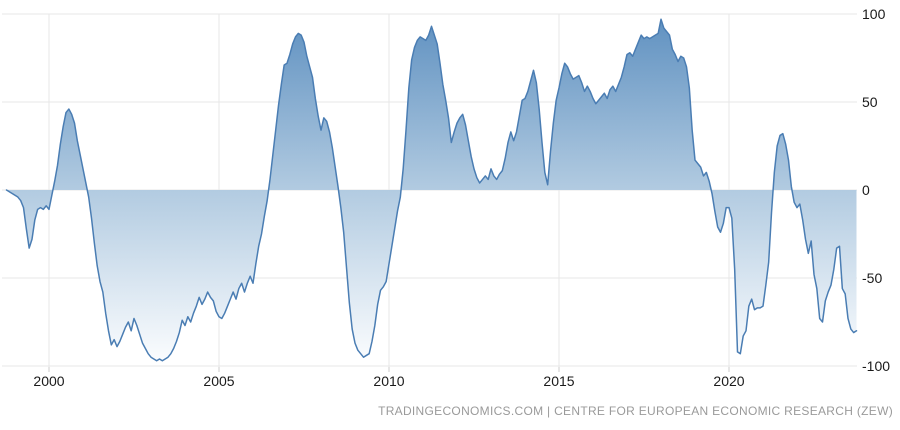  What do you see at coordinates (870, 102) in the screenshot?
I see `y-axis-label: 50` at bounding box center [870, 102].